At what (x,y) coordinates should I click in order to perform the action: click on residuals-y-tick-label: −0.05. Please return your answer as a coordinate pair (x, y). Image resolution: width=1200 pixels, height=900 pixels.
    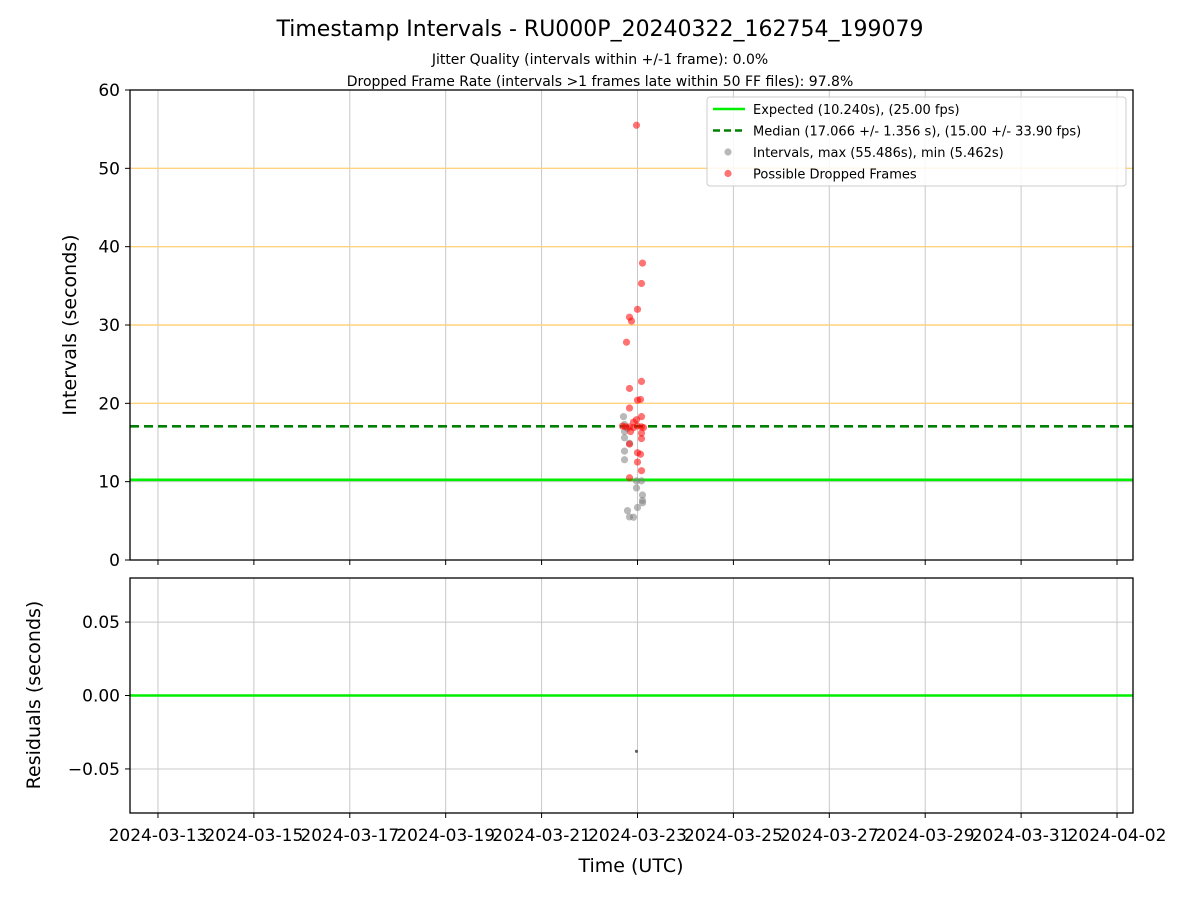
    Looking at the image, I should click on (94, 770).